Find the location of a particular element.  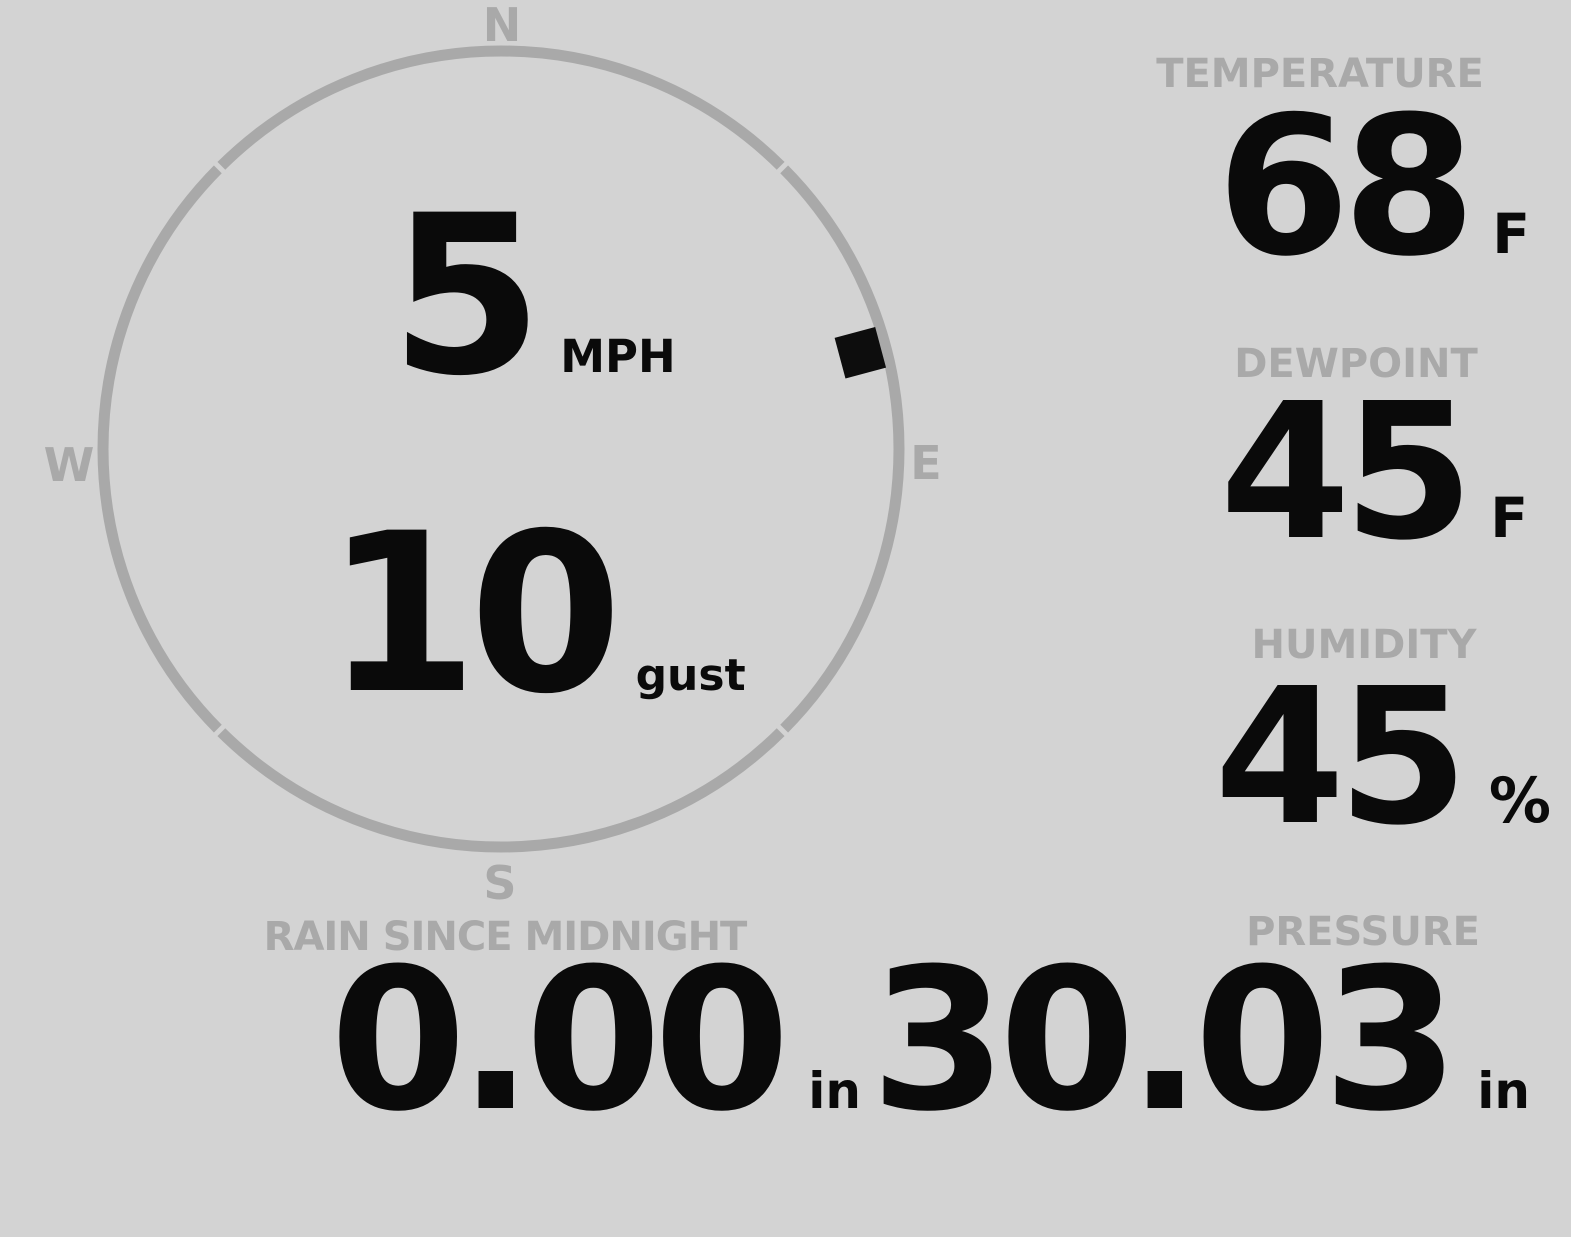

temperature-unit: F is located at coordinates (1511, 234).